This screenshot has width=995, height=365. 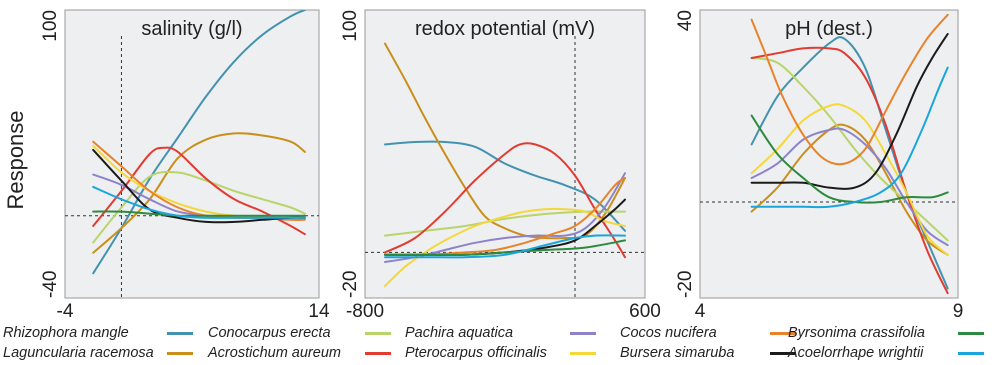 What do you see at coordinates (319, 309) in the screenshot?
I see `x-tick-label: 14` at bounding box center [319, 309].